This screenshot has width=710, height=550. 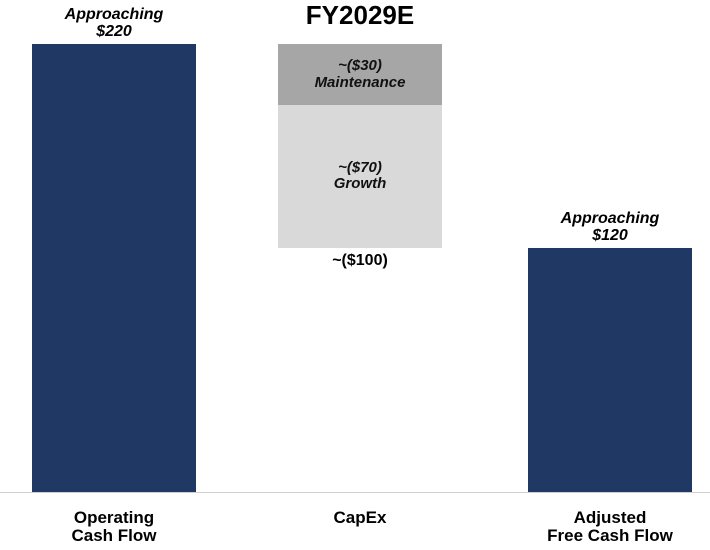 What do you see at coordinates (355, 492) in the screenshot?
I see `baseline` at bounding box center [355, 492].